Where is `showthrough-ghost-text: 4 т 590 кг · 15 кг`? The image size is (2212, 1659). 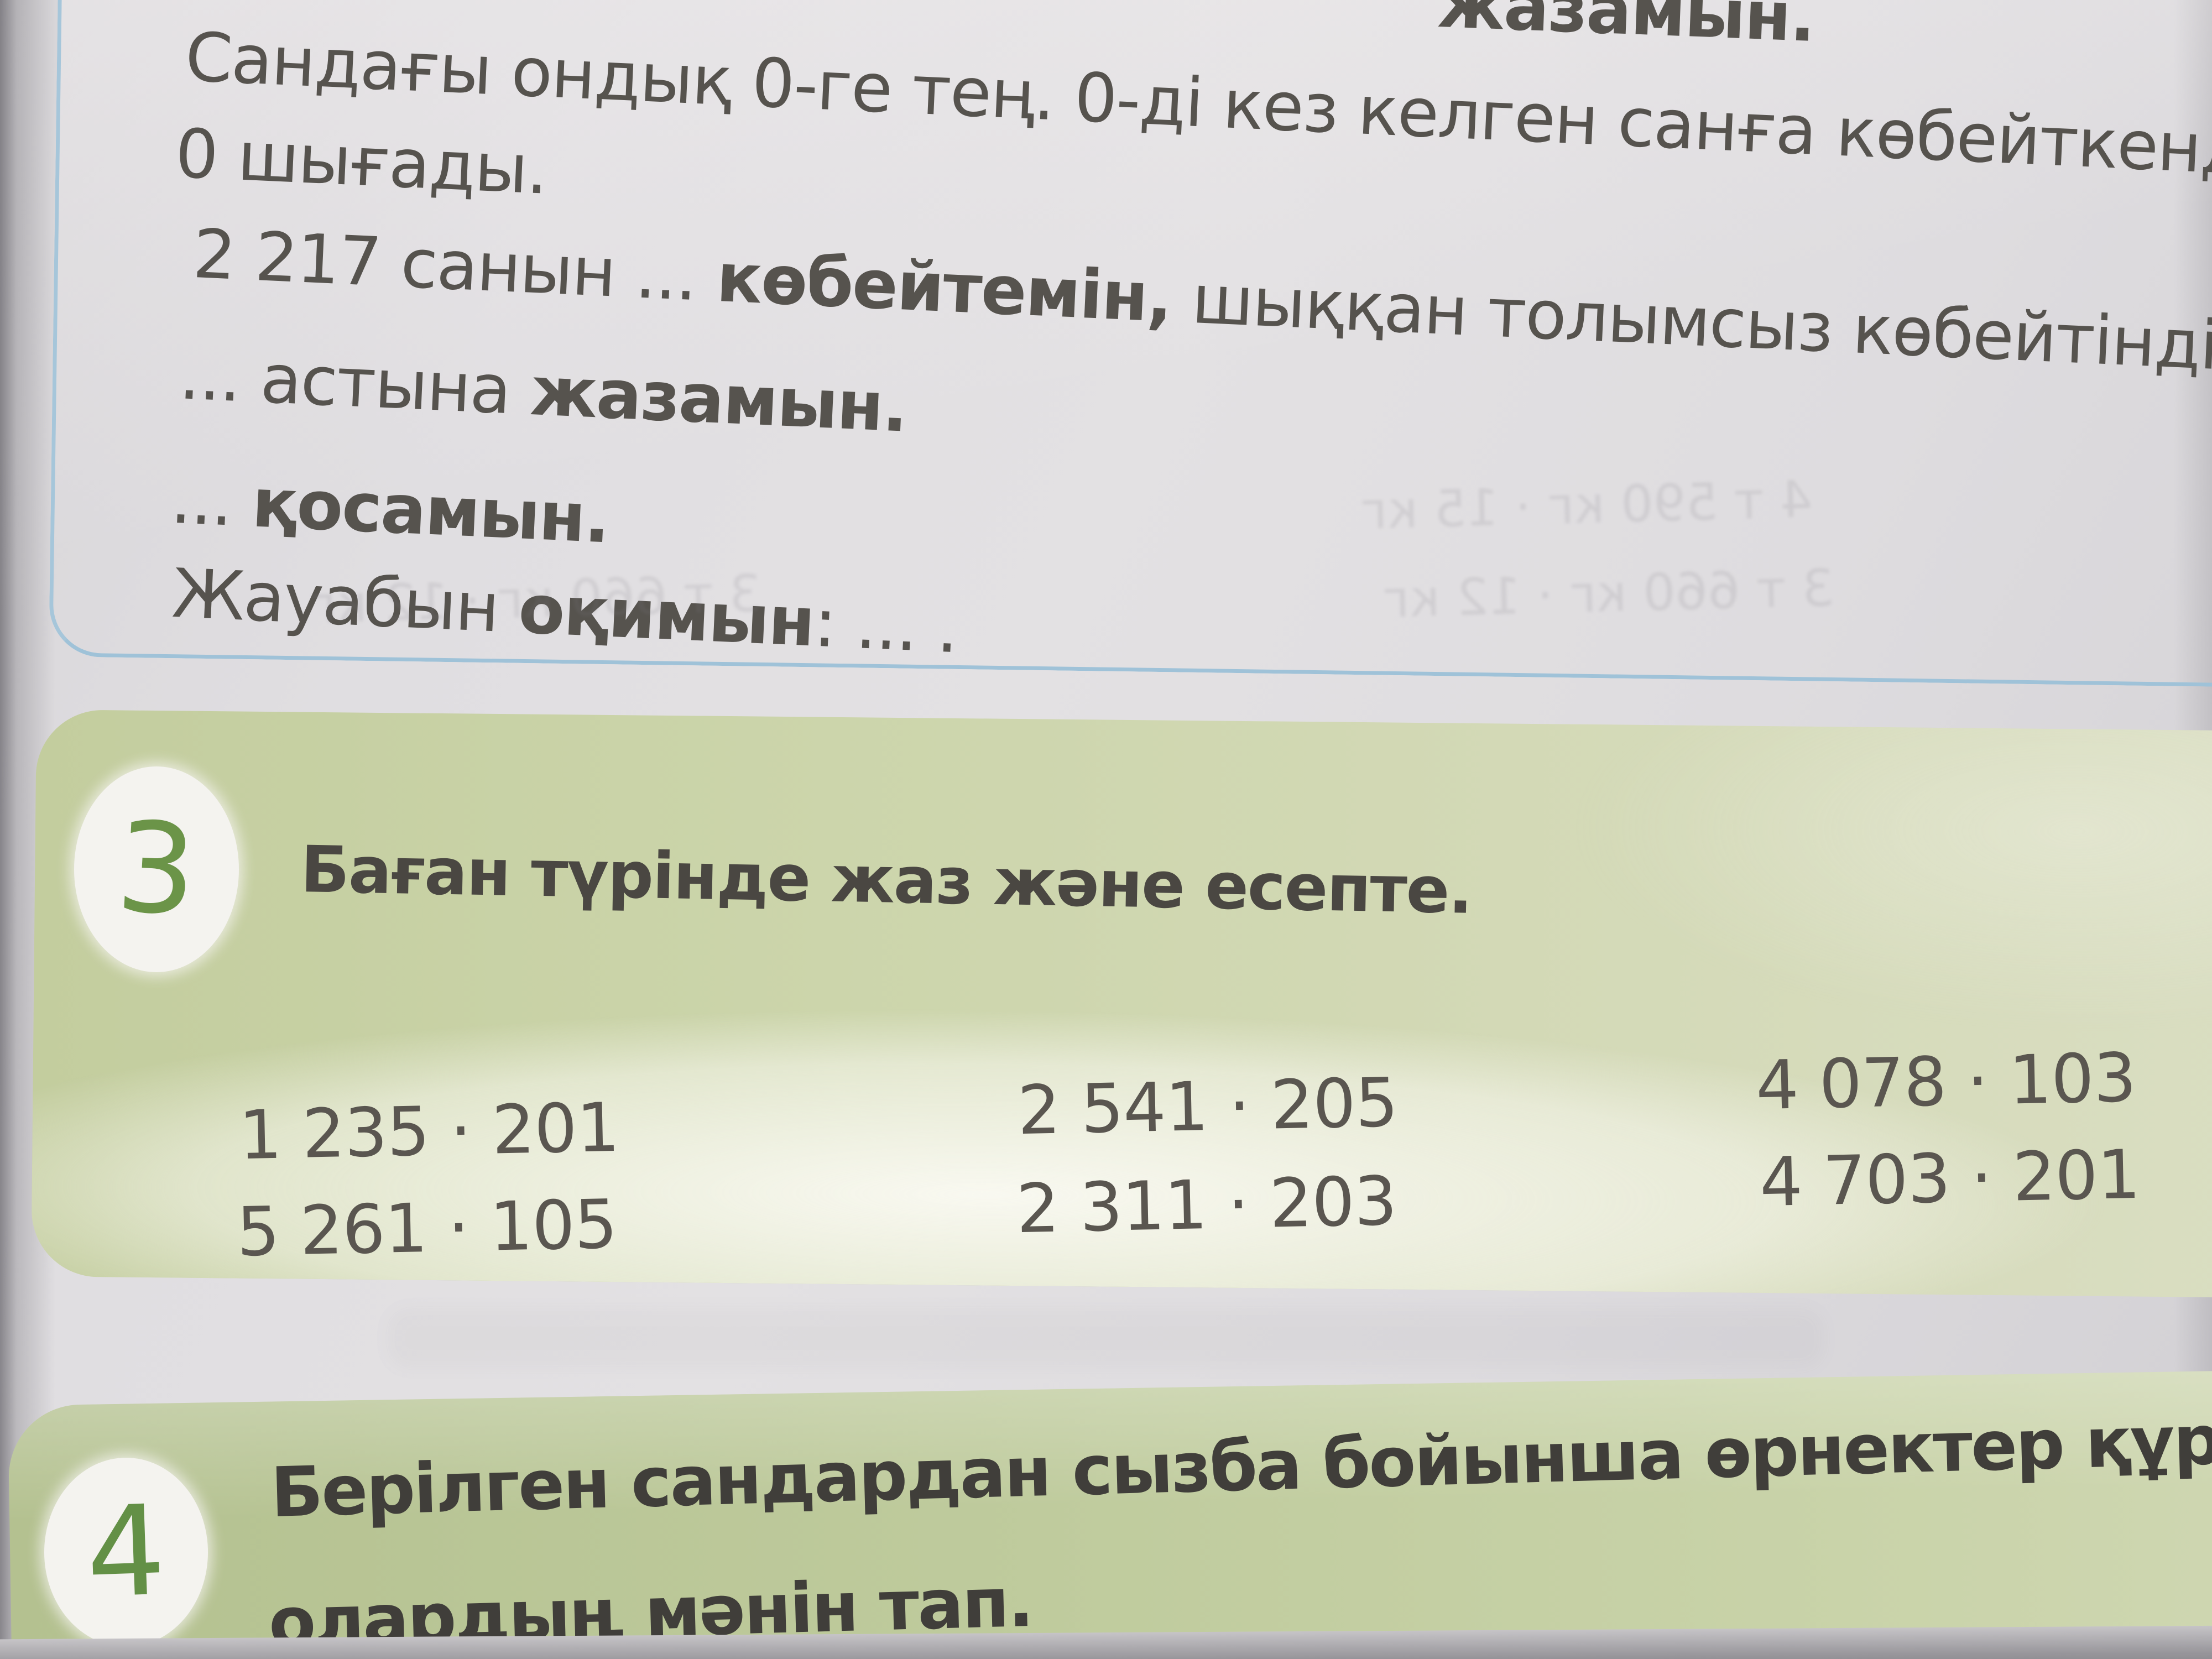
showthrough-ghost-text: 4 т 590 кг · 15 кг is located at coordinates (1586, 505).